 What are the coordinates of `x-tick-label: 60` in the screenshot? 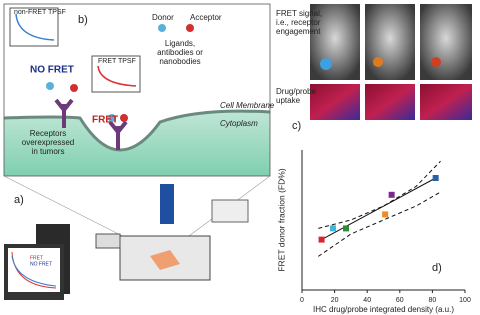 It's located at (400, 300).